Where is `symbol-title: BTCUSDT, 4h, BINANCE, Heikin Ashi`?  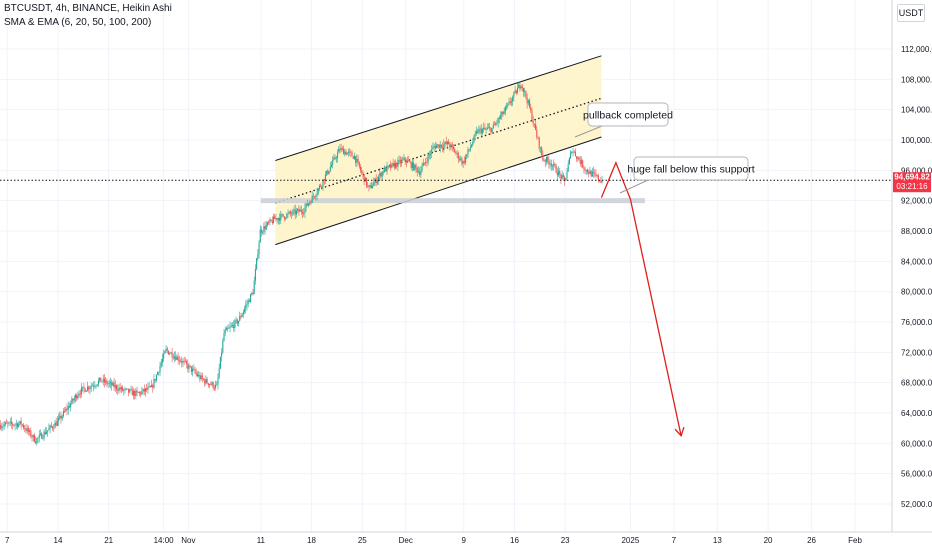 symbol-title: BTCUSDT, 4h, BINANCE, Heikin Ashi is located at coordinates (88, 8).